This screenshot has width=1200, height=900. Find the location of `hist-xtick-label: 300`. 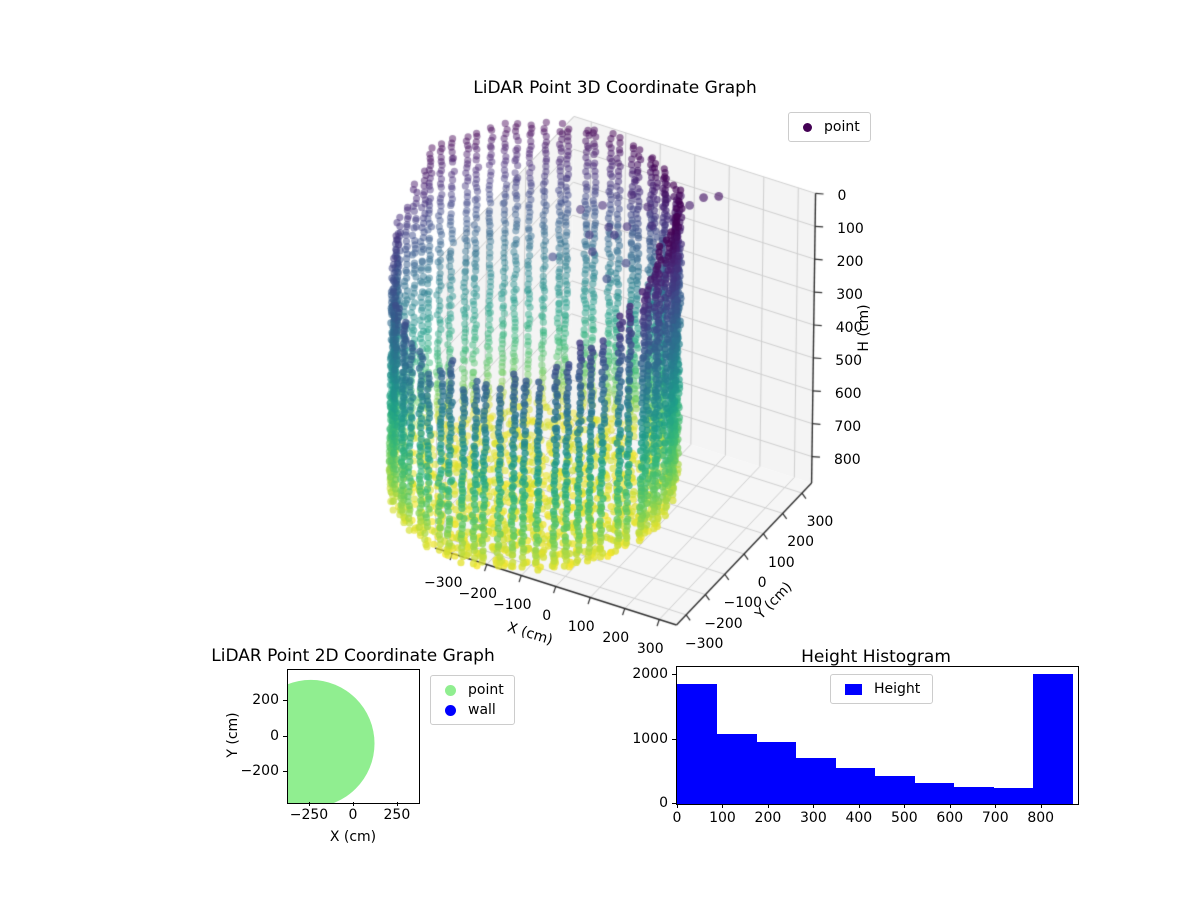

hist-xtick-label: 300 is located at coordinates (813, 818).